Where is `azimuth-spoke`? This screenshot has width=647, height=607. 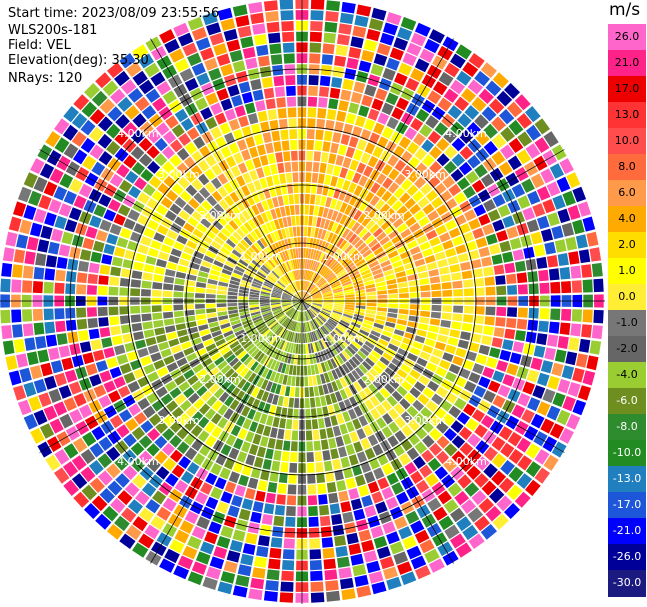
azimuth-spoke is located at coordinates (433, 225).